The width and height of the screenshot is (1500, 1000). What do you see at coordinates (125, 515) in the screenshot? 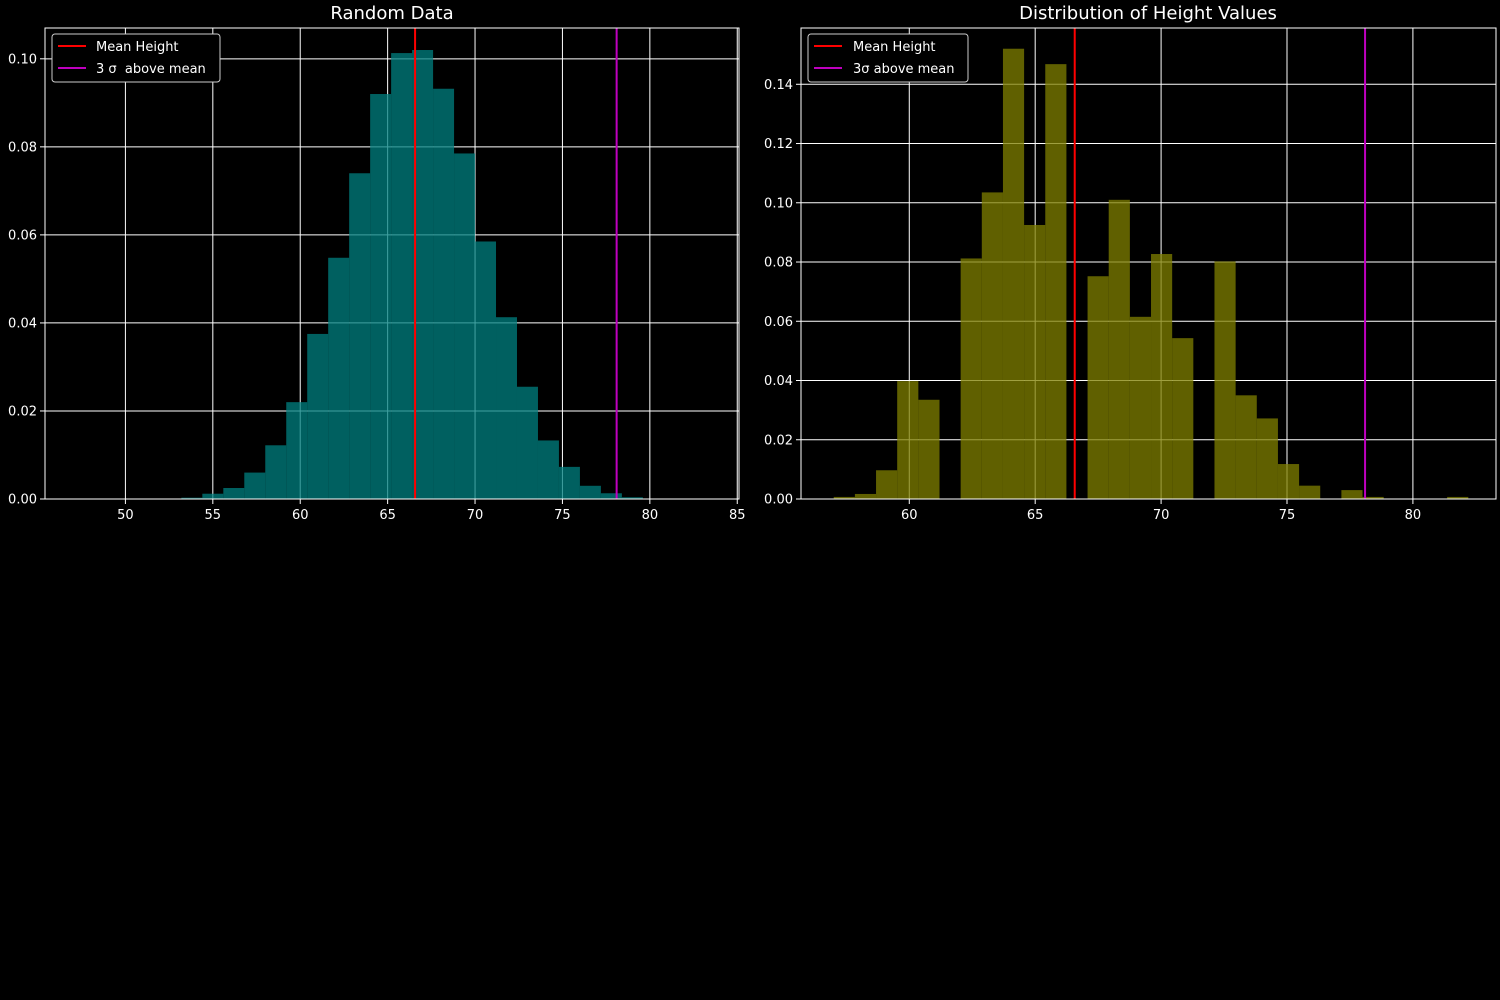
I see `x-tick-label: 50` at bounding box center [125, 515].